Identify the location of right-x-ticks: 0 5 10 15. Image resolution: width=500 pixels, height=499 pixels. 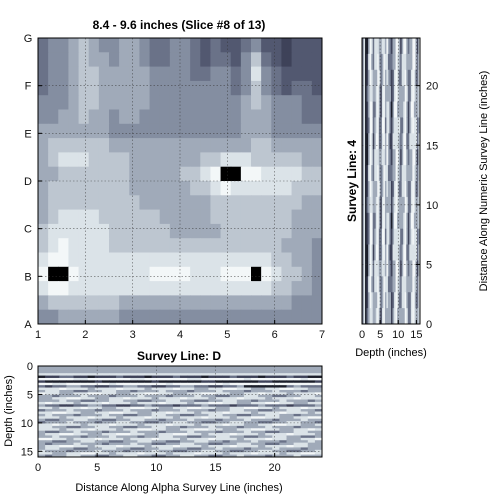
(391, 330).